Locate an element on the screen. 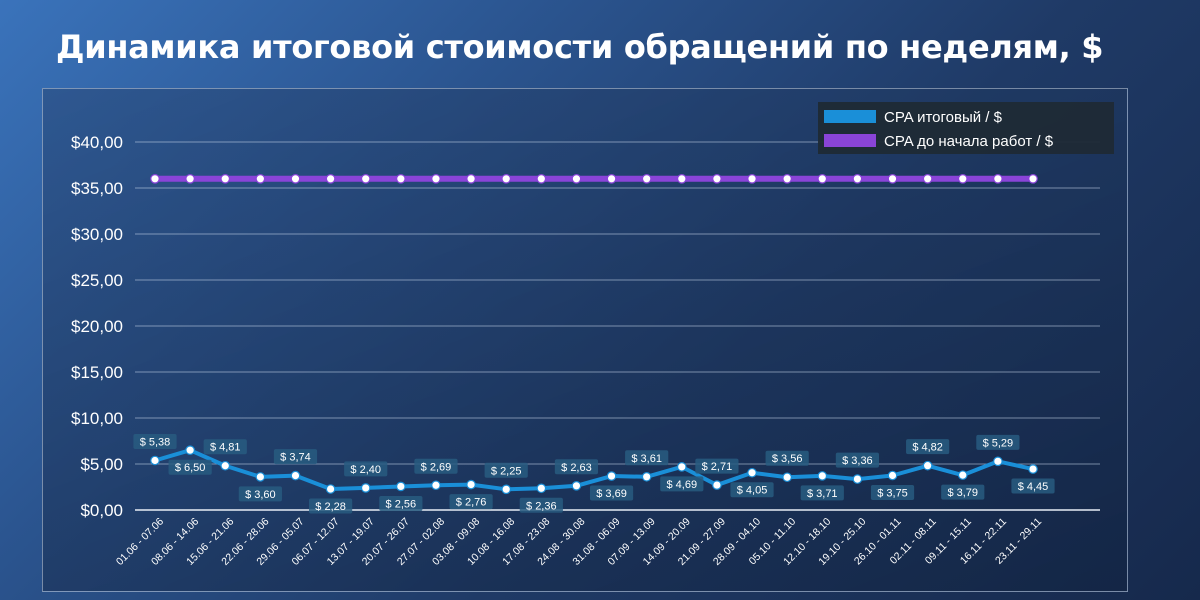  data-label: $ 2,36 is located at coordinates (541, 505).